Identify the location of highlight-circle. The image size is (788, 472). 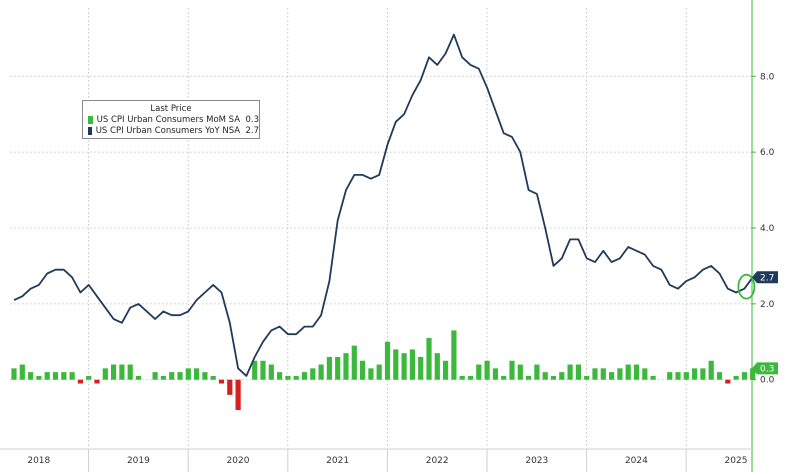
(746, 286).